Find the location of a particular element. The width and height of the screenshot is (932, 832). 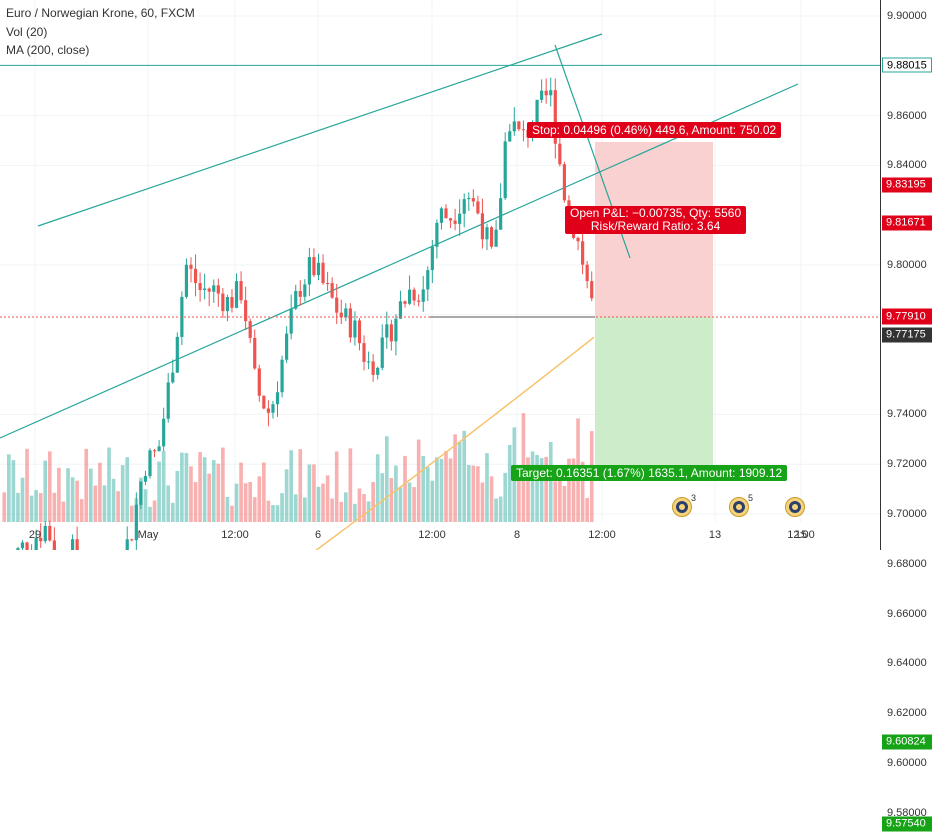

event-icon-glyph is located at coordinates (795, 507).